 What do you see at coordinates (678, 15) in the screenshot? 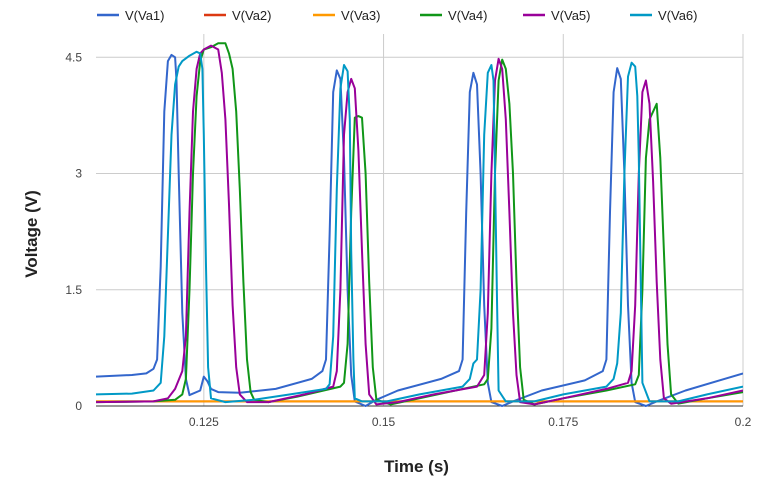
I see `legend-label: V(Va6)` at bounding box center [678, 15].